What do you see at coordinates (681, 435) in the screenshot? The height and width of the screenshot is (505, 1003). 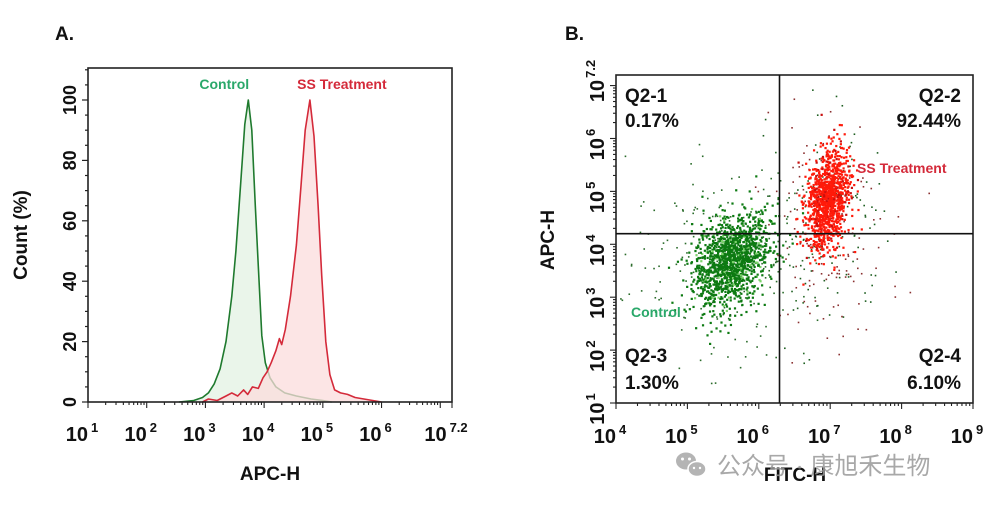 I see `x-tick-label: 10 5` at bounding box center [681, 435].